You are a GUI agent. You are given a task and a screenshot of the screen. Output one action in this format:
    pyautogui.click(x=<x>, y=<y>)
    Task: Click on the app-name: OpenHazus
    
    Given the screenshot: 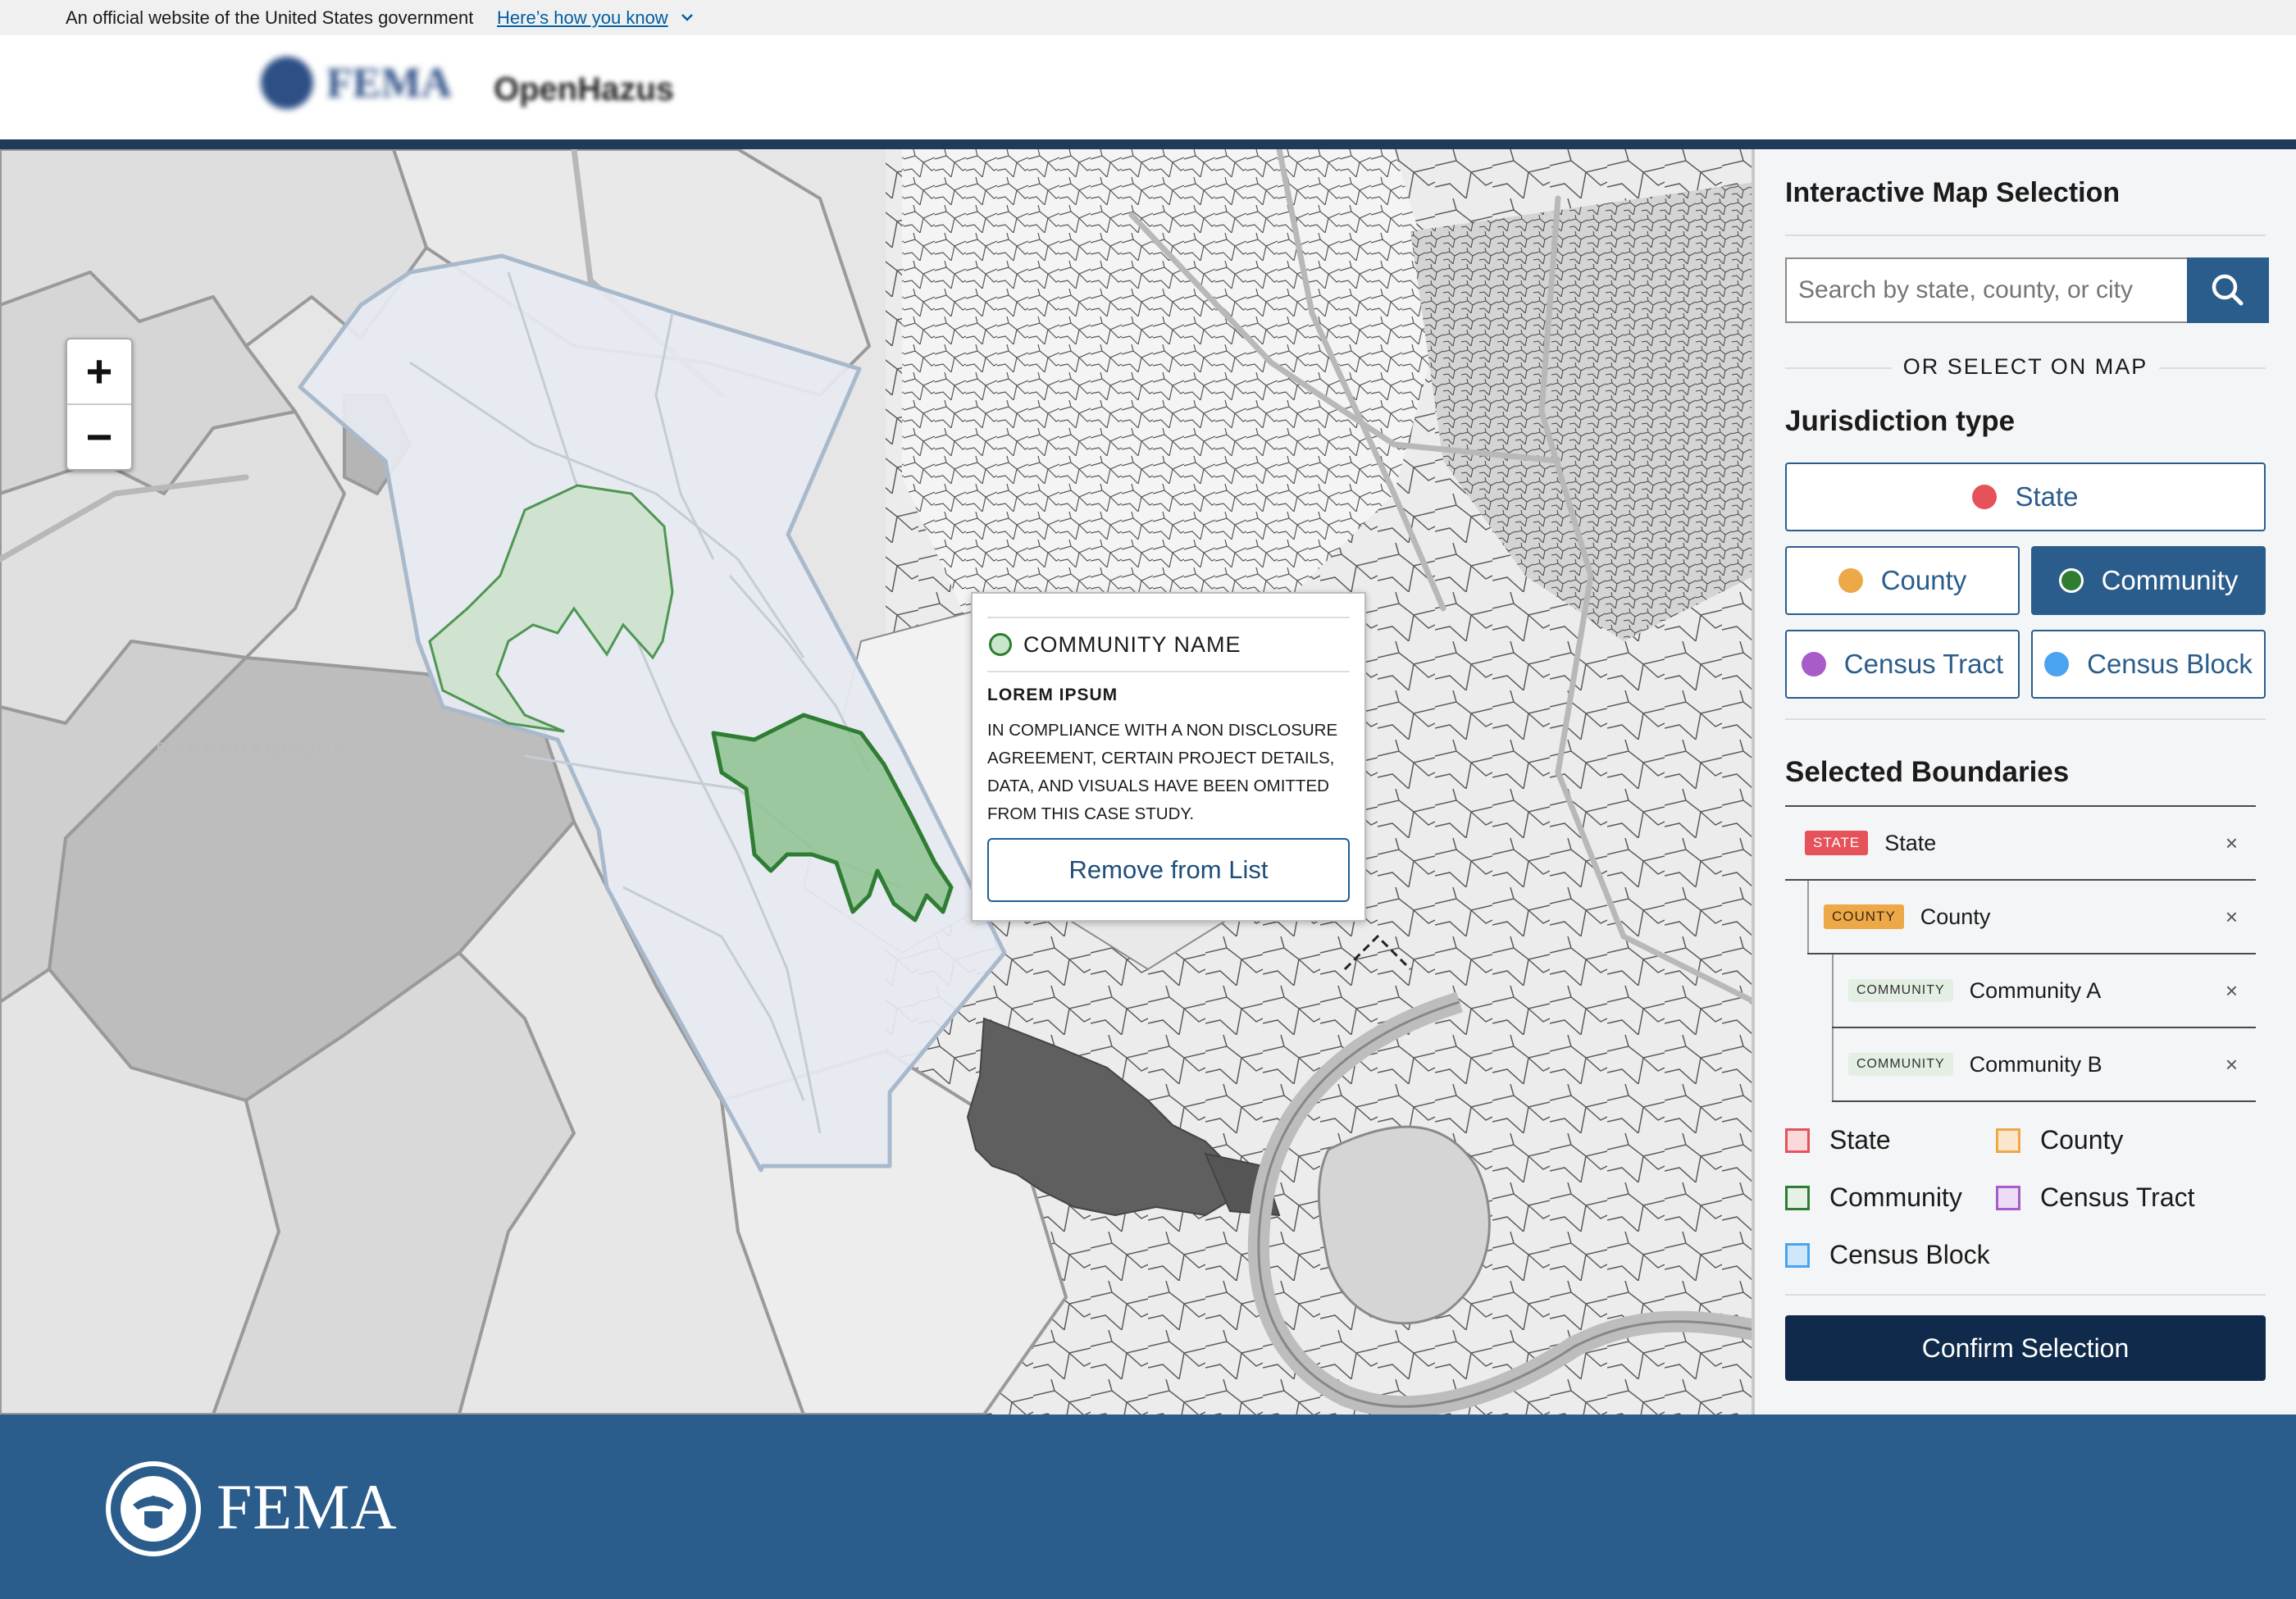 What is the action you would take?
    pyautogui.click(x=584, y=89)
    